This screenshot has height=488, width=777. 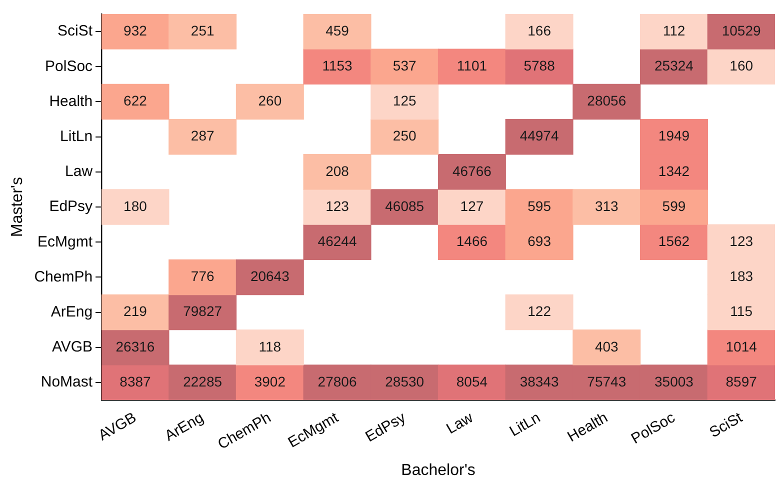 I want to click on data-label: 595, so click(x=540, y=206).